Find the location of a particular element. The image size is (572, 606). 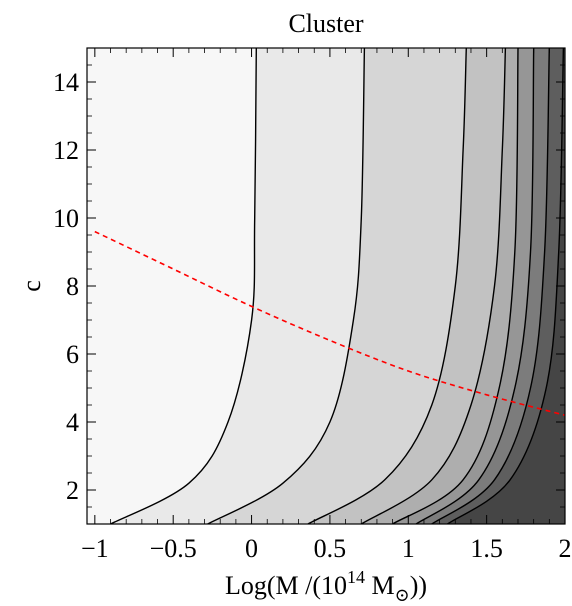

x-tick-label: −0.5 is located at coordinates (173, 548).